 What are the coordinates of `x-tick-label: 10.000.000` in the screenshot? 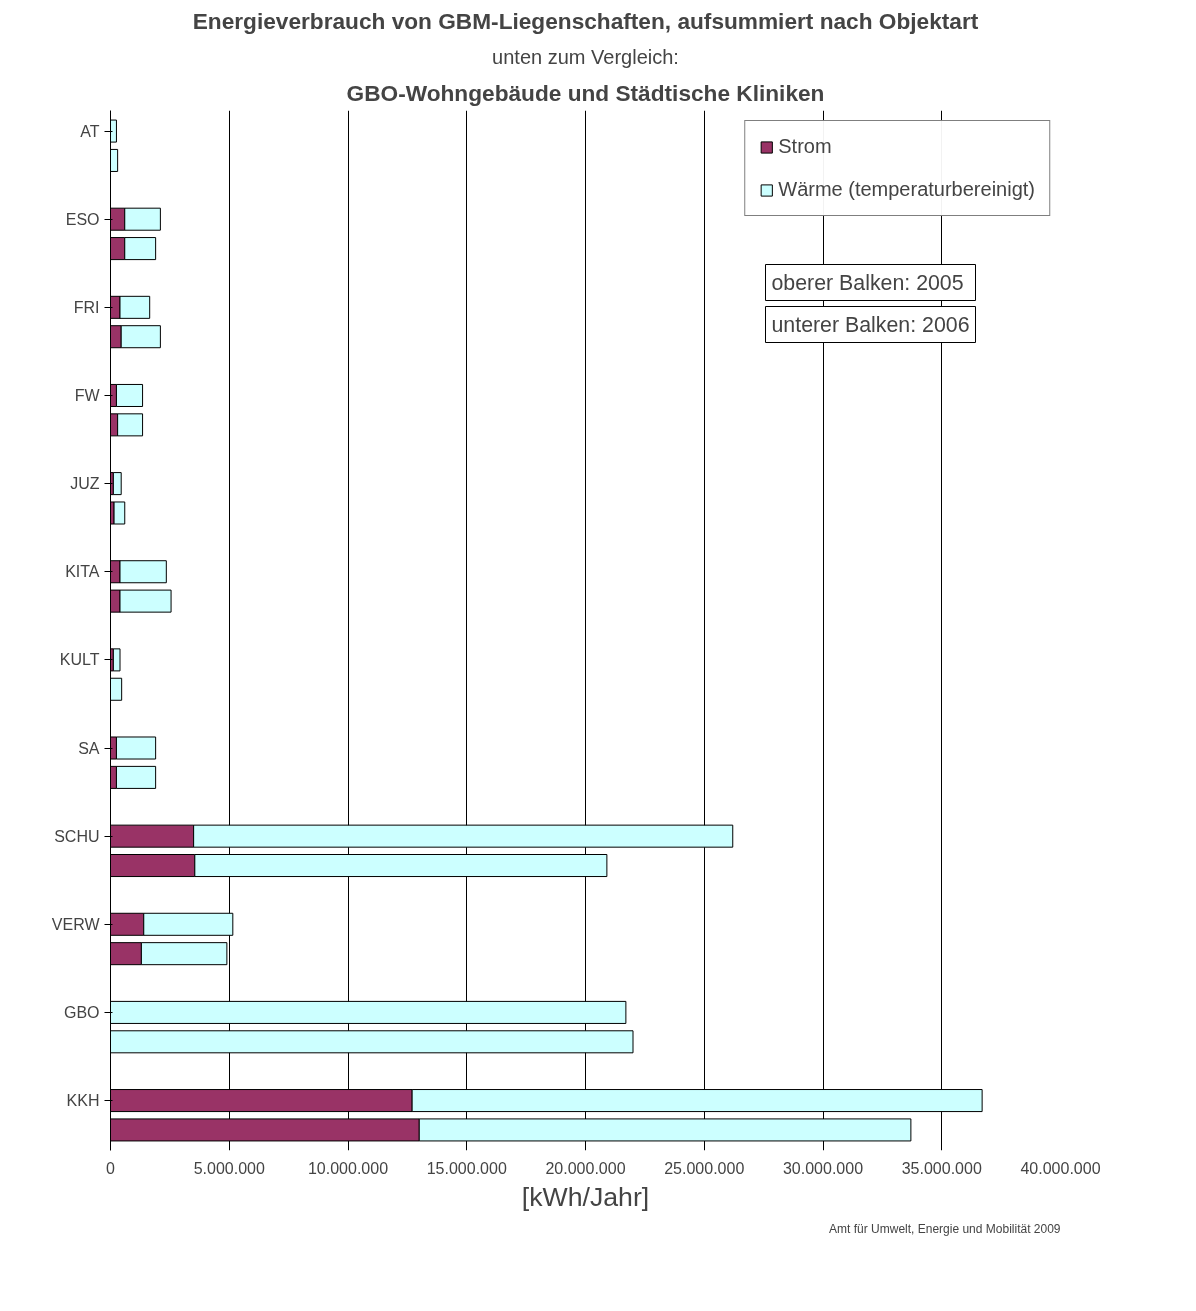 It's located at (348, 1168).